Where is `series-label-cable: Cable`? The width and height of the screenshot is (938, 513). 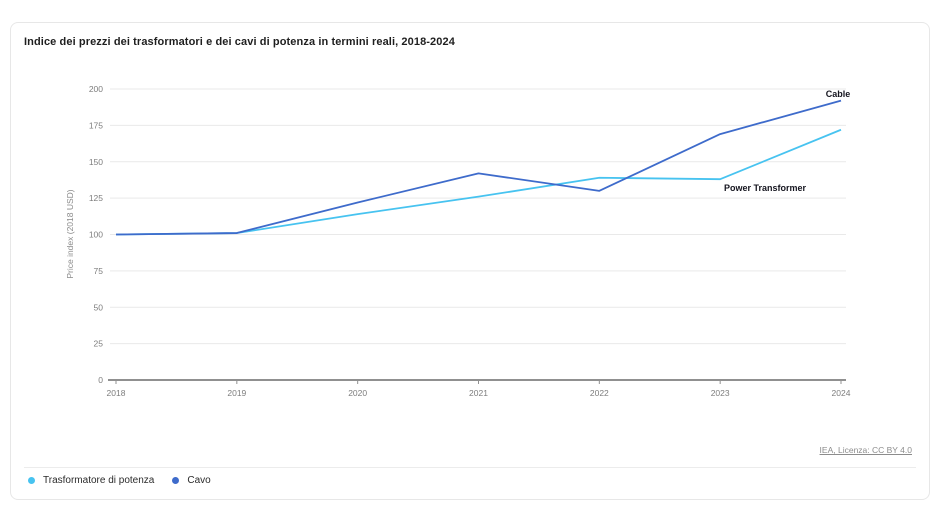 series-label-cable: Cable is located at coordinates (838, 94).